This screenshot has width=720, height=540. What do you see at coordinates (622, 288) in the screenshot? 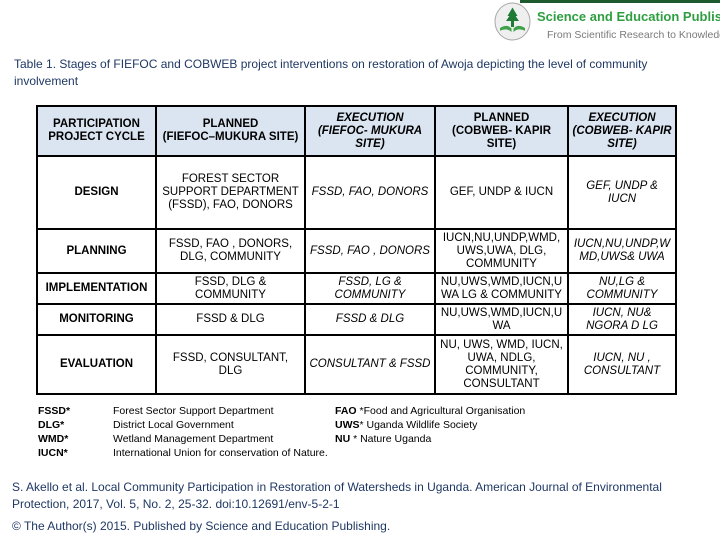
I see `execution-cobweb-cell: NU,LG & COMMUNITY` at bounding box center [622, 288].